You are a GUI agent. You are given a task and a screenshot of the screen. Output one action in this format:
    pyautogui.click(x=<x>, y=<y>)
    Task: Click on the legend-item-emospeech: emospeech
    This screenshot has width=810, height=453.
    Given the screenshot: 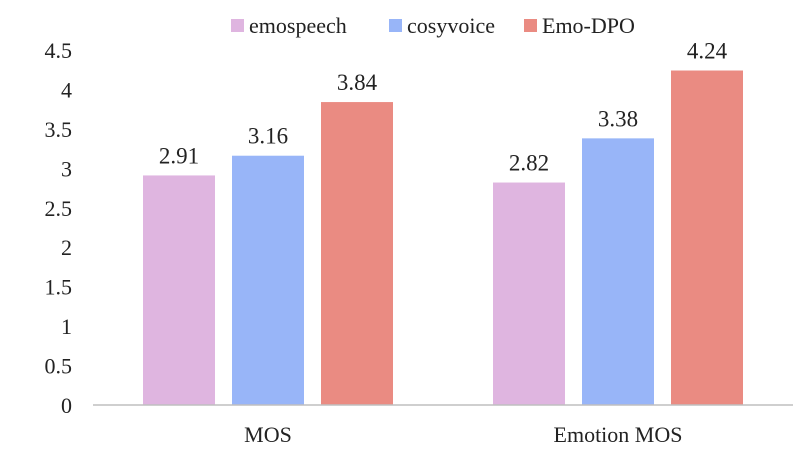 What is the action you would take?
    pyautogui.click(x=289, y=25)
    